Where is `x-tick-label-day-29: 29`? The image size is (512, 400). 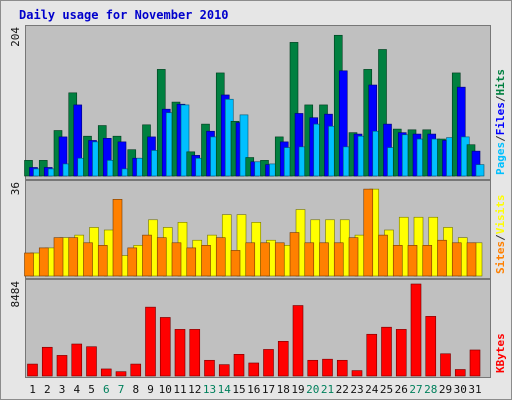 x-tick-label-day-29: 29 is located at coordinates (445, 389).